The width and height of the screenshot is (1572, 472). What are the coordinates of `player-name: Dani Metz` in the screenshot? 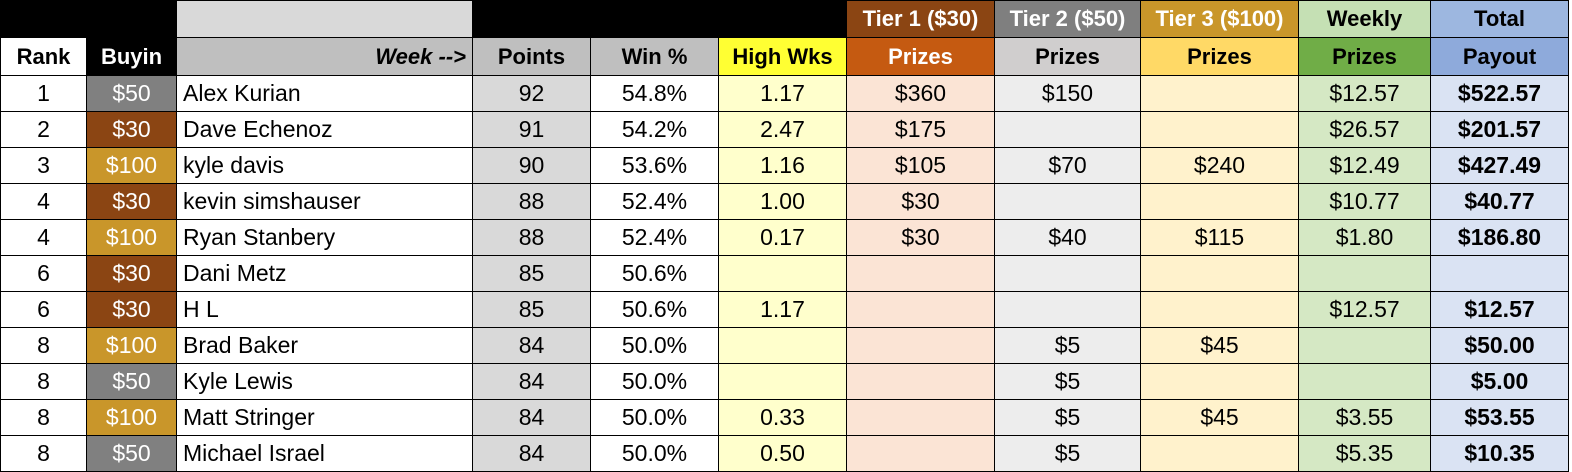 It's located at (324, 273).